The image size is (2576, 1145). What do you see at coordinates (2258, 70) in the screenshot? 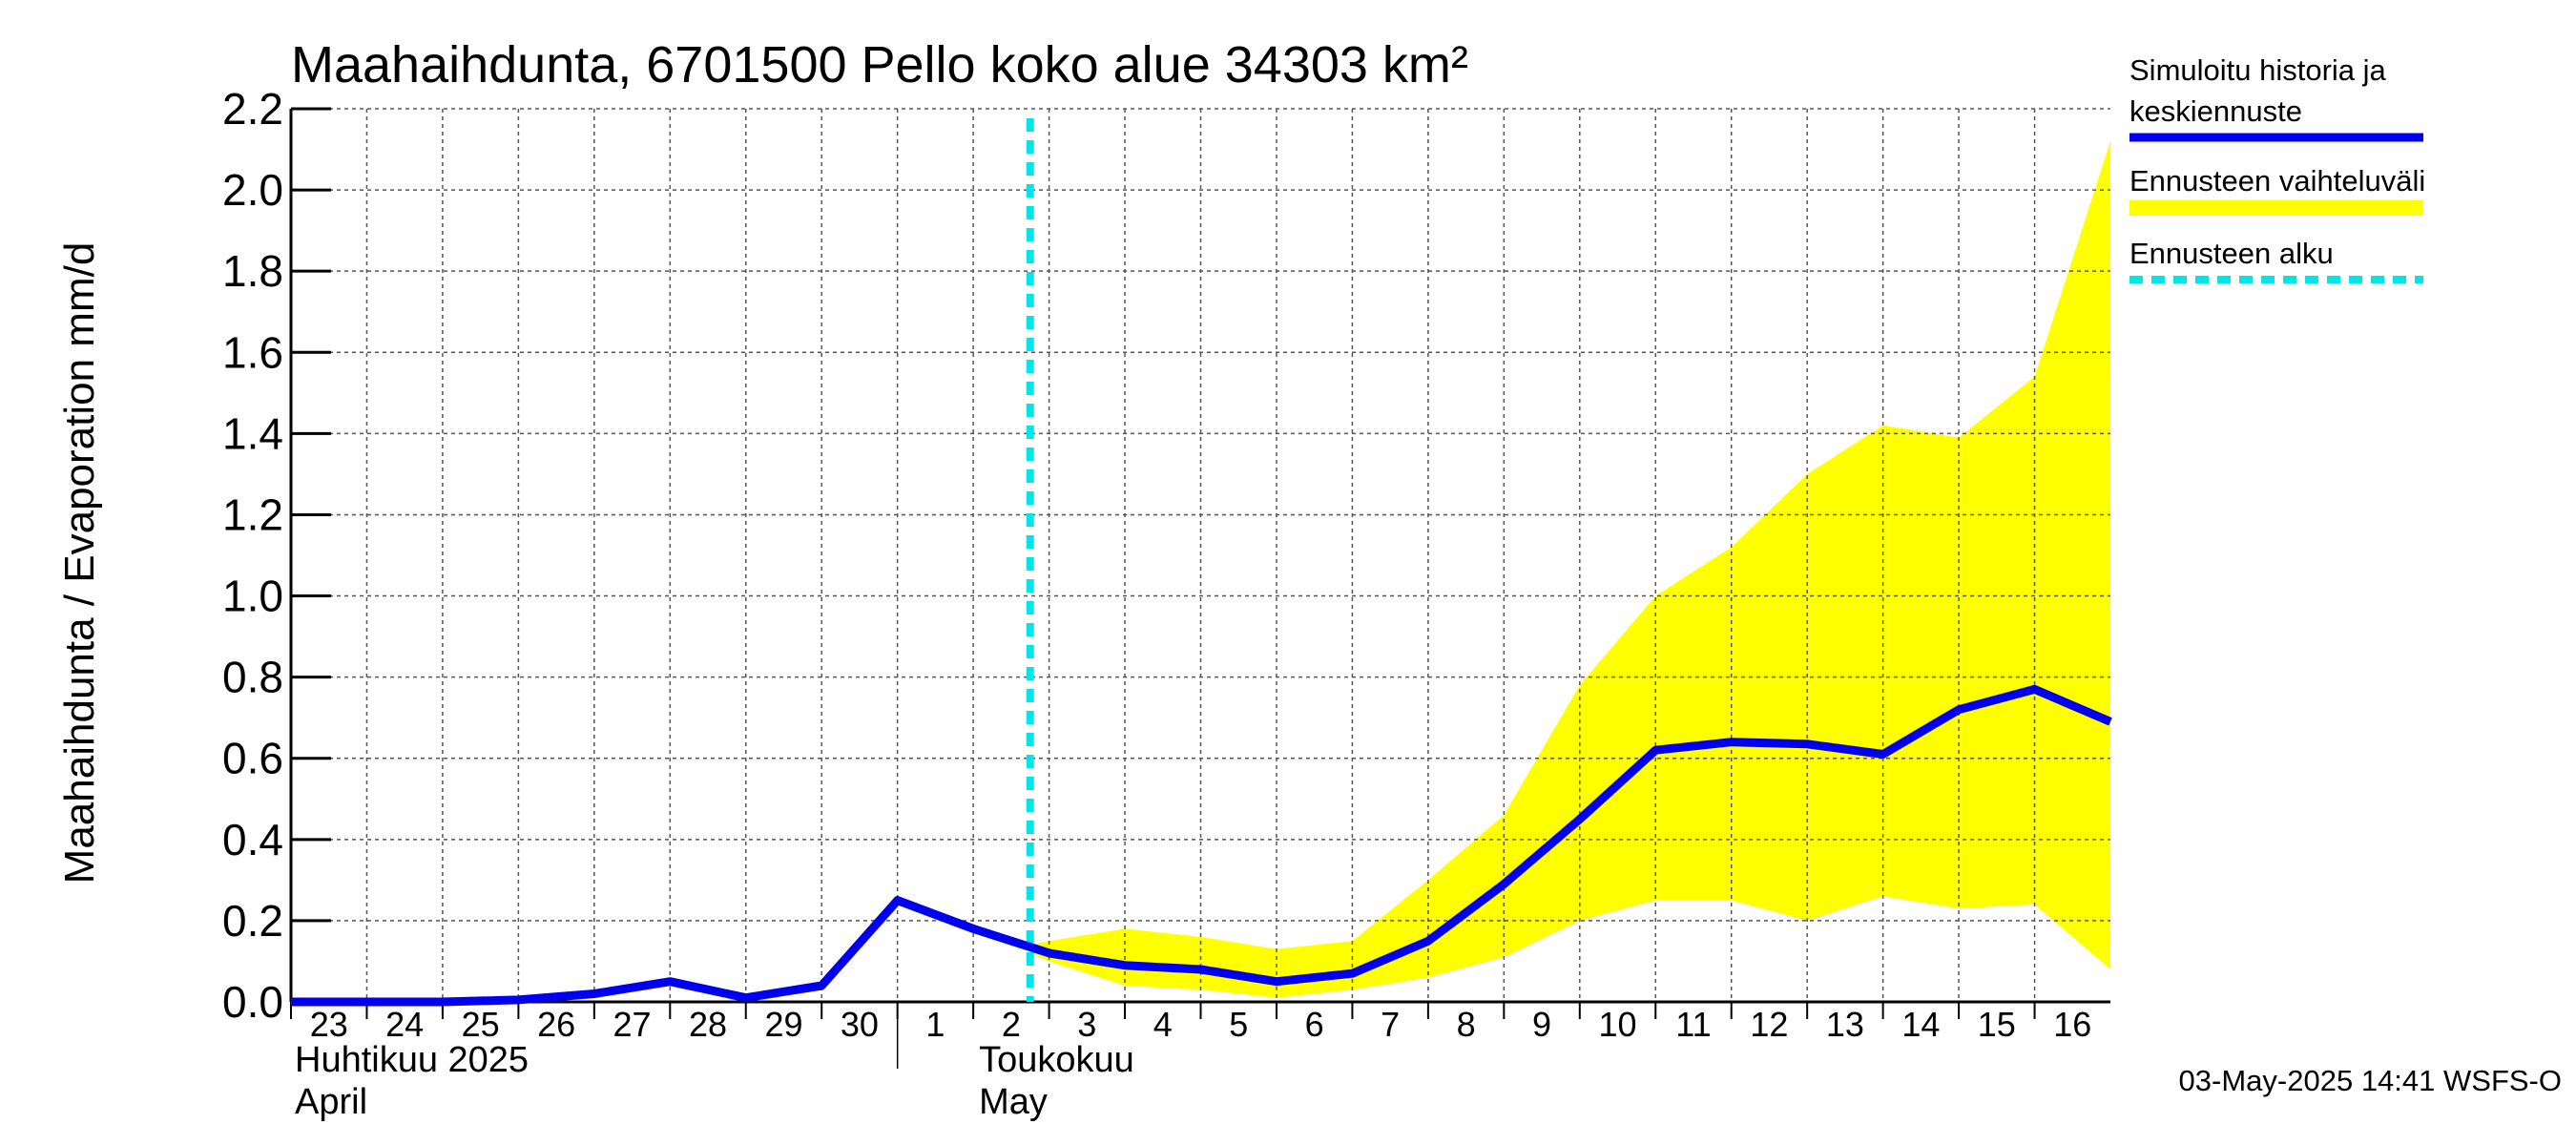
I see `legend-label: Simuloitu historia ja` at bounding box center [2258, 70].